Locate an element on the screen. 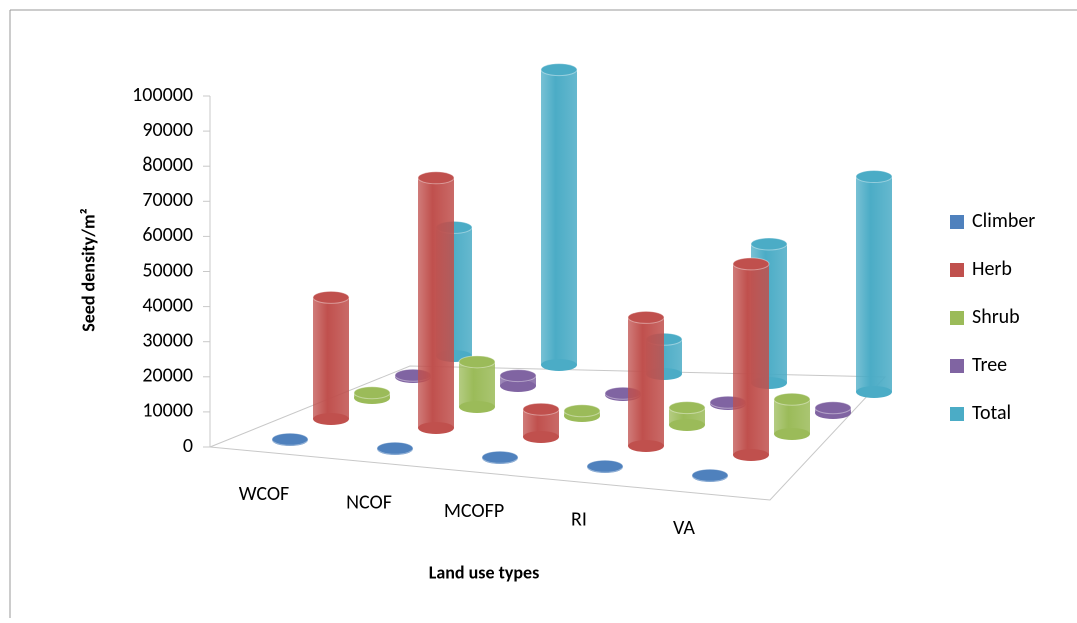 This screenshot has width=1077, height=623. y-tick-label: 90000 is located at coordinates (167, 130).